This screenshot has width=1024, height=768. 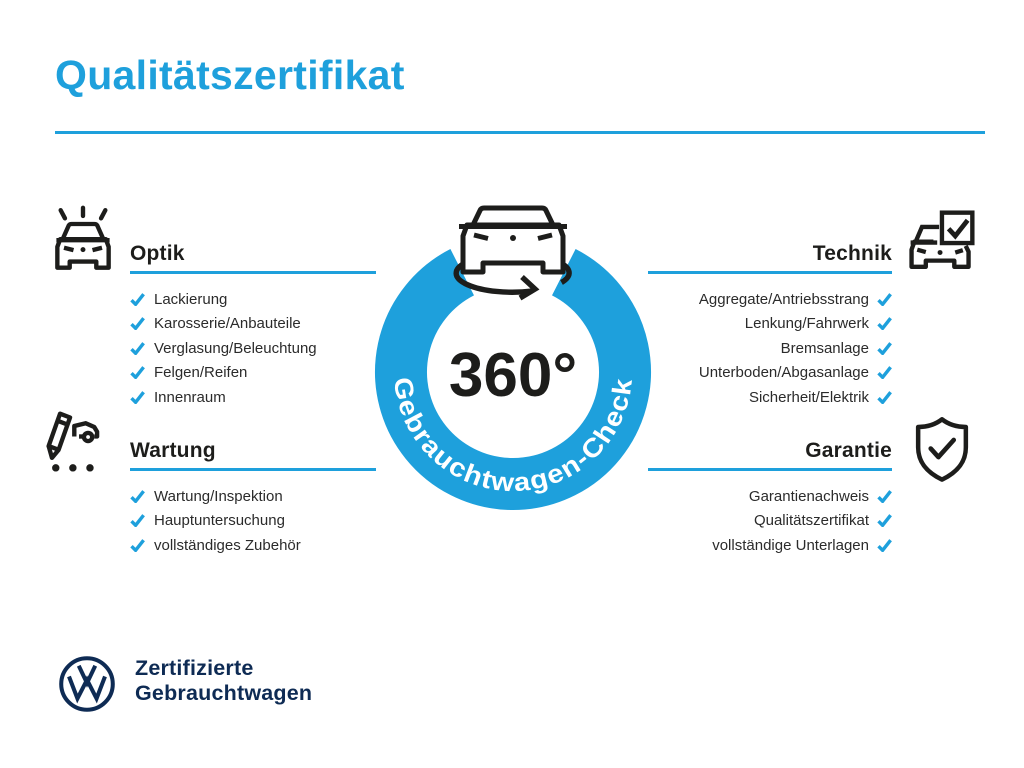 What do you see at coordinates (770, 373) in the screenshot?
I see `list-item: Unterboden/Abgasanlage` at bounding box center [770, 373].